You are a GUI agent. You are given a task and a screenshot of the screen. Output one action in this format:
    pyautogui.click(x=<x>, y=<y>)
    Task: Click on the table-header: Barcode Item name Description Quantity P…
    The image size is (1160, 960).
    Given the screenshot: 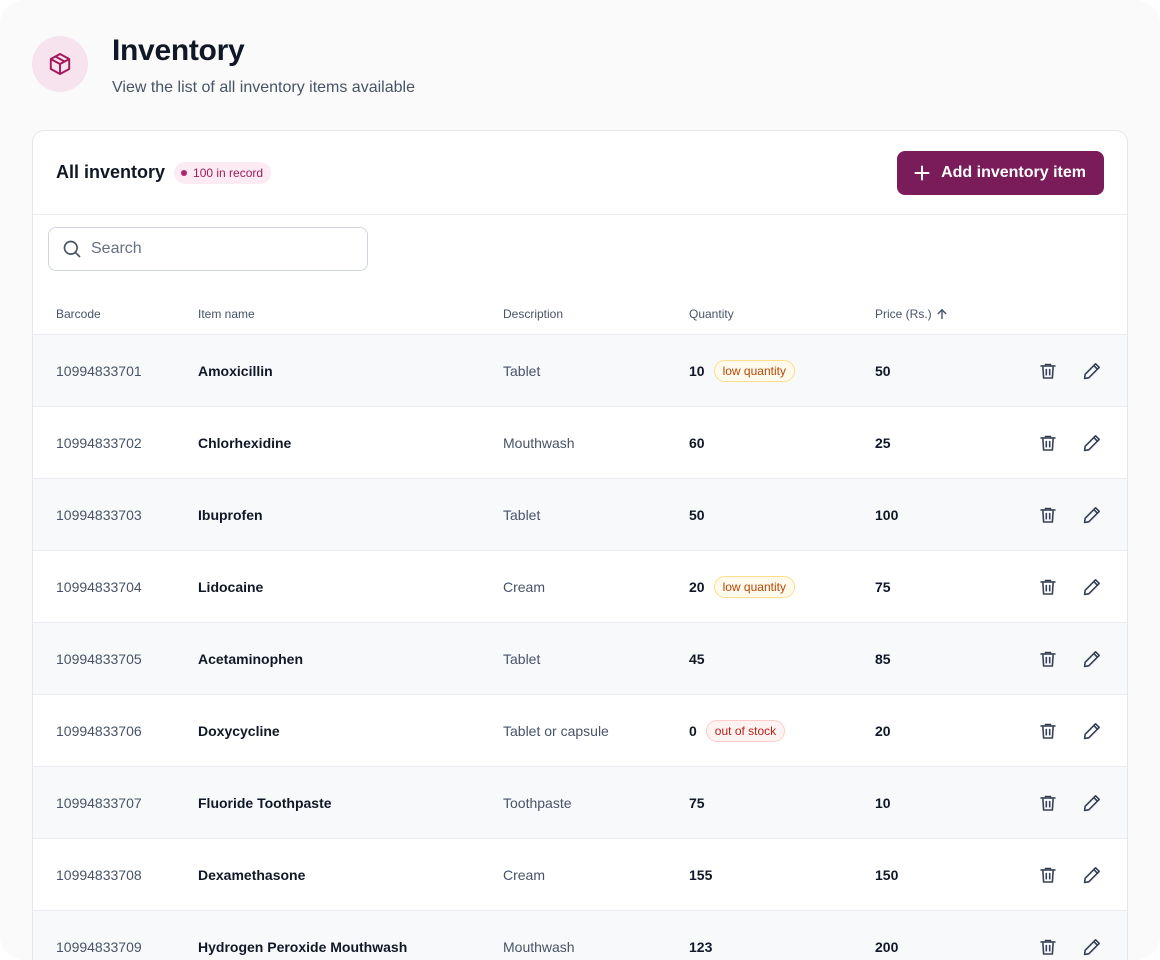 What is the action you would take?
    pyautogui.click(x=580, y=313)
    